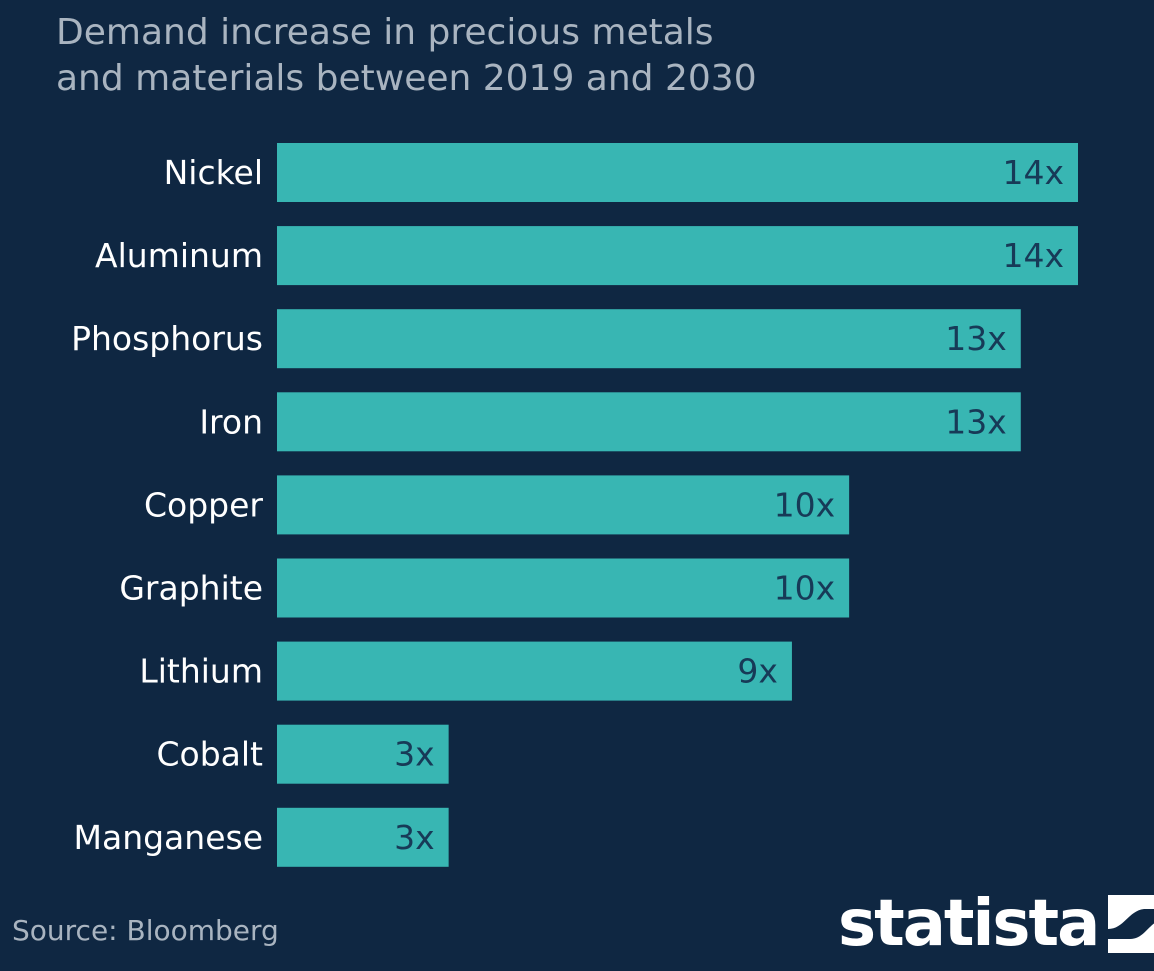 This screenshot has width=1154, height=971. What do you see at coordinates (406, 78) in the screenshot?
I see `chart-title-line-2: and materials between 2019 and 2030` at bounding box center [406, 78].